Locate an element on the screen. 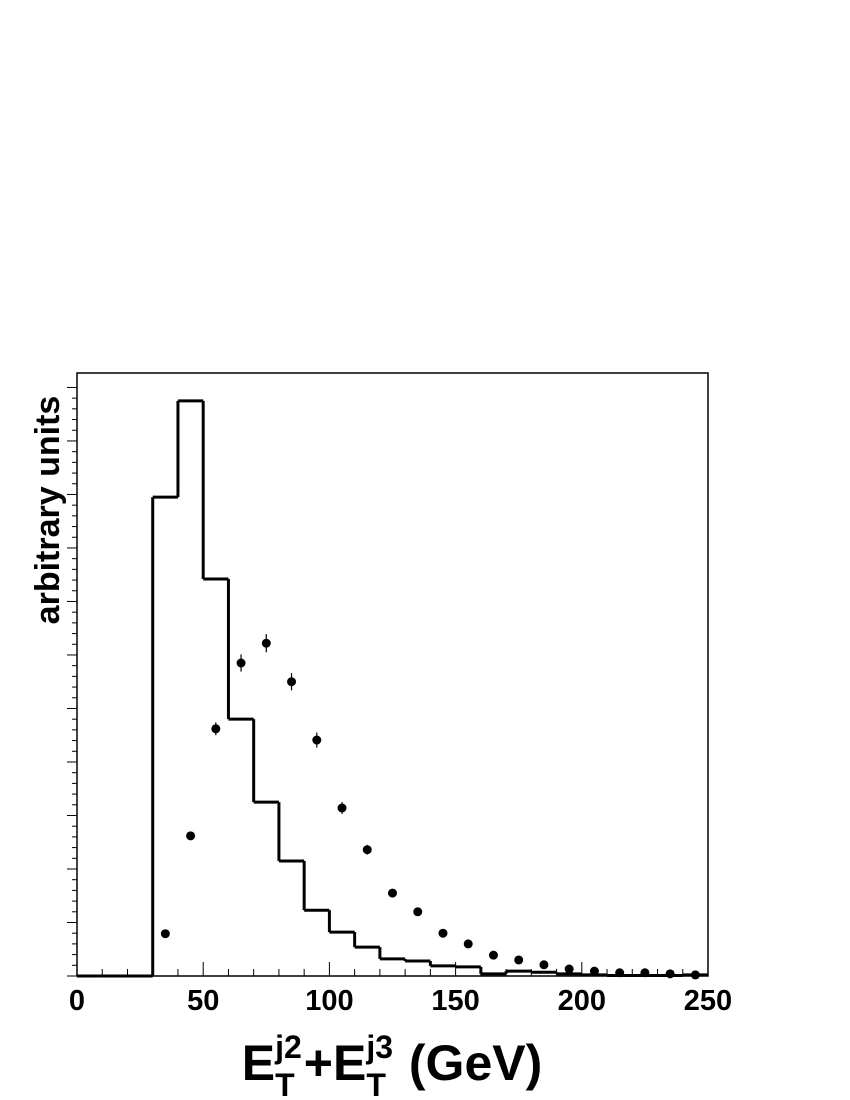 This screenshot has height=1100, width=850. y-axis-label: arbitrary units is located at coordinates (48, 510).